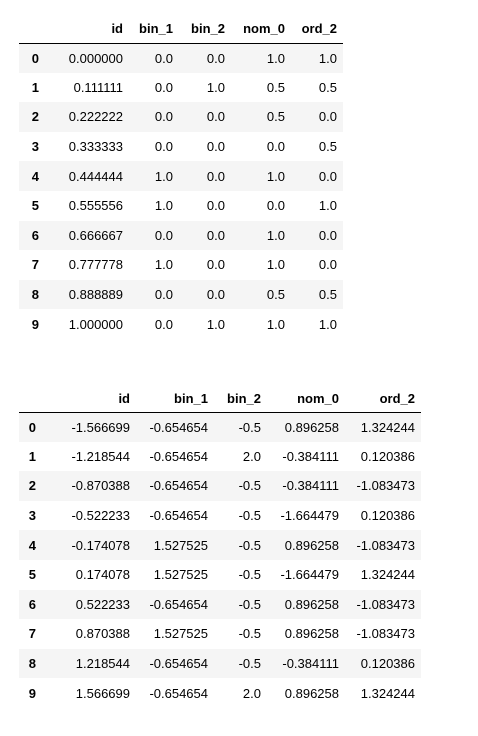 Image resolution: width=478 pixels, height=736 pixels. I want to click on column-header-bin_2: bin_2, so click(201, 29).